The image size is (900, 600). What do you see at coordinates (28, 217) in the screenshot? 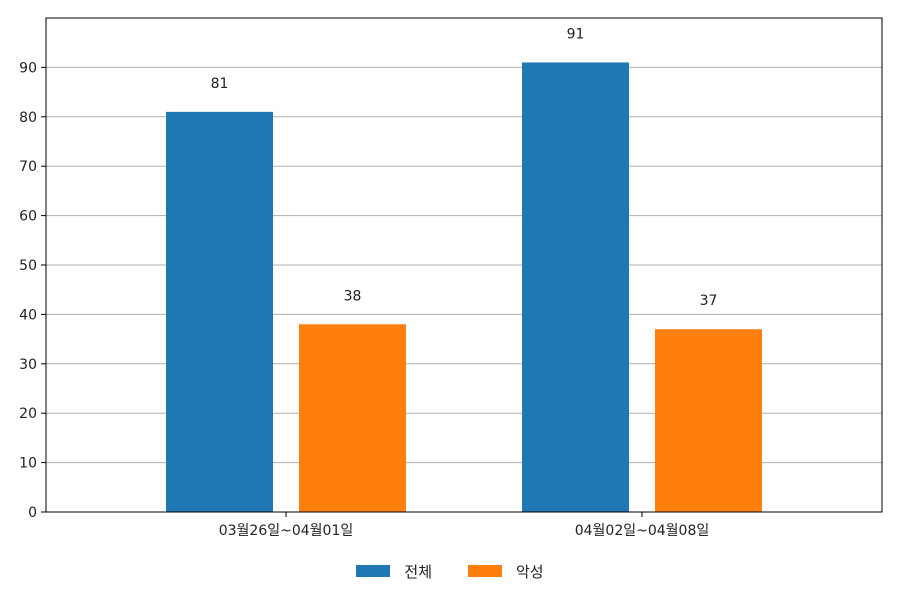
I see `y-tick-label: 60` at bounding box center [28, 217].